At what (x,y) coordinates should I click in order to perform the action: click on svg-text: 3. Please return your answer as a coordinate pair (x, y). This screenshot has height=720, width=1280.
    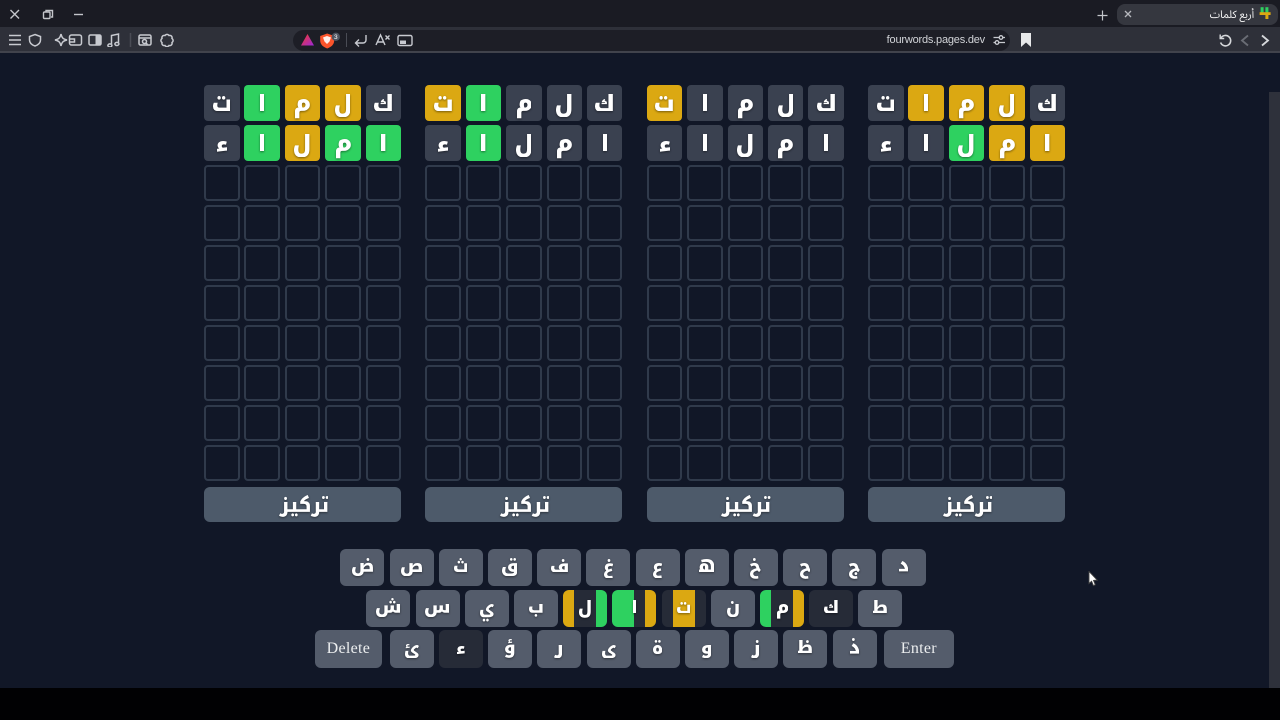
    Looking at the image, I should click on (336, 37).